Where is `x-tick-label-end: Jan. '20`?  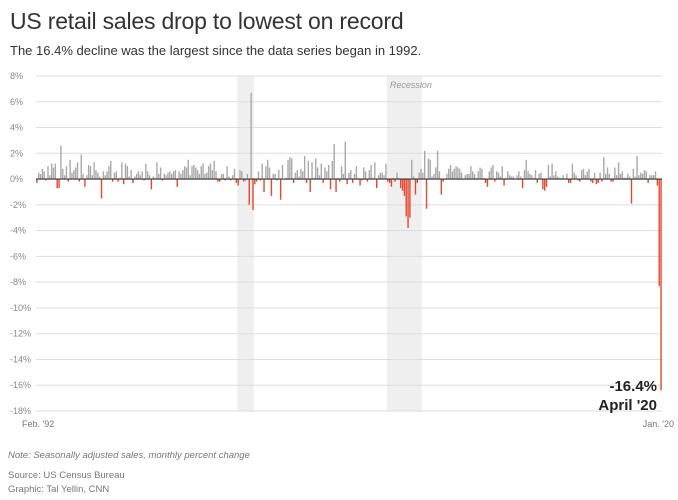
x-tick-label-end: Jan. '20 is located at coordinates (658, 424).